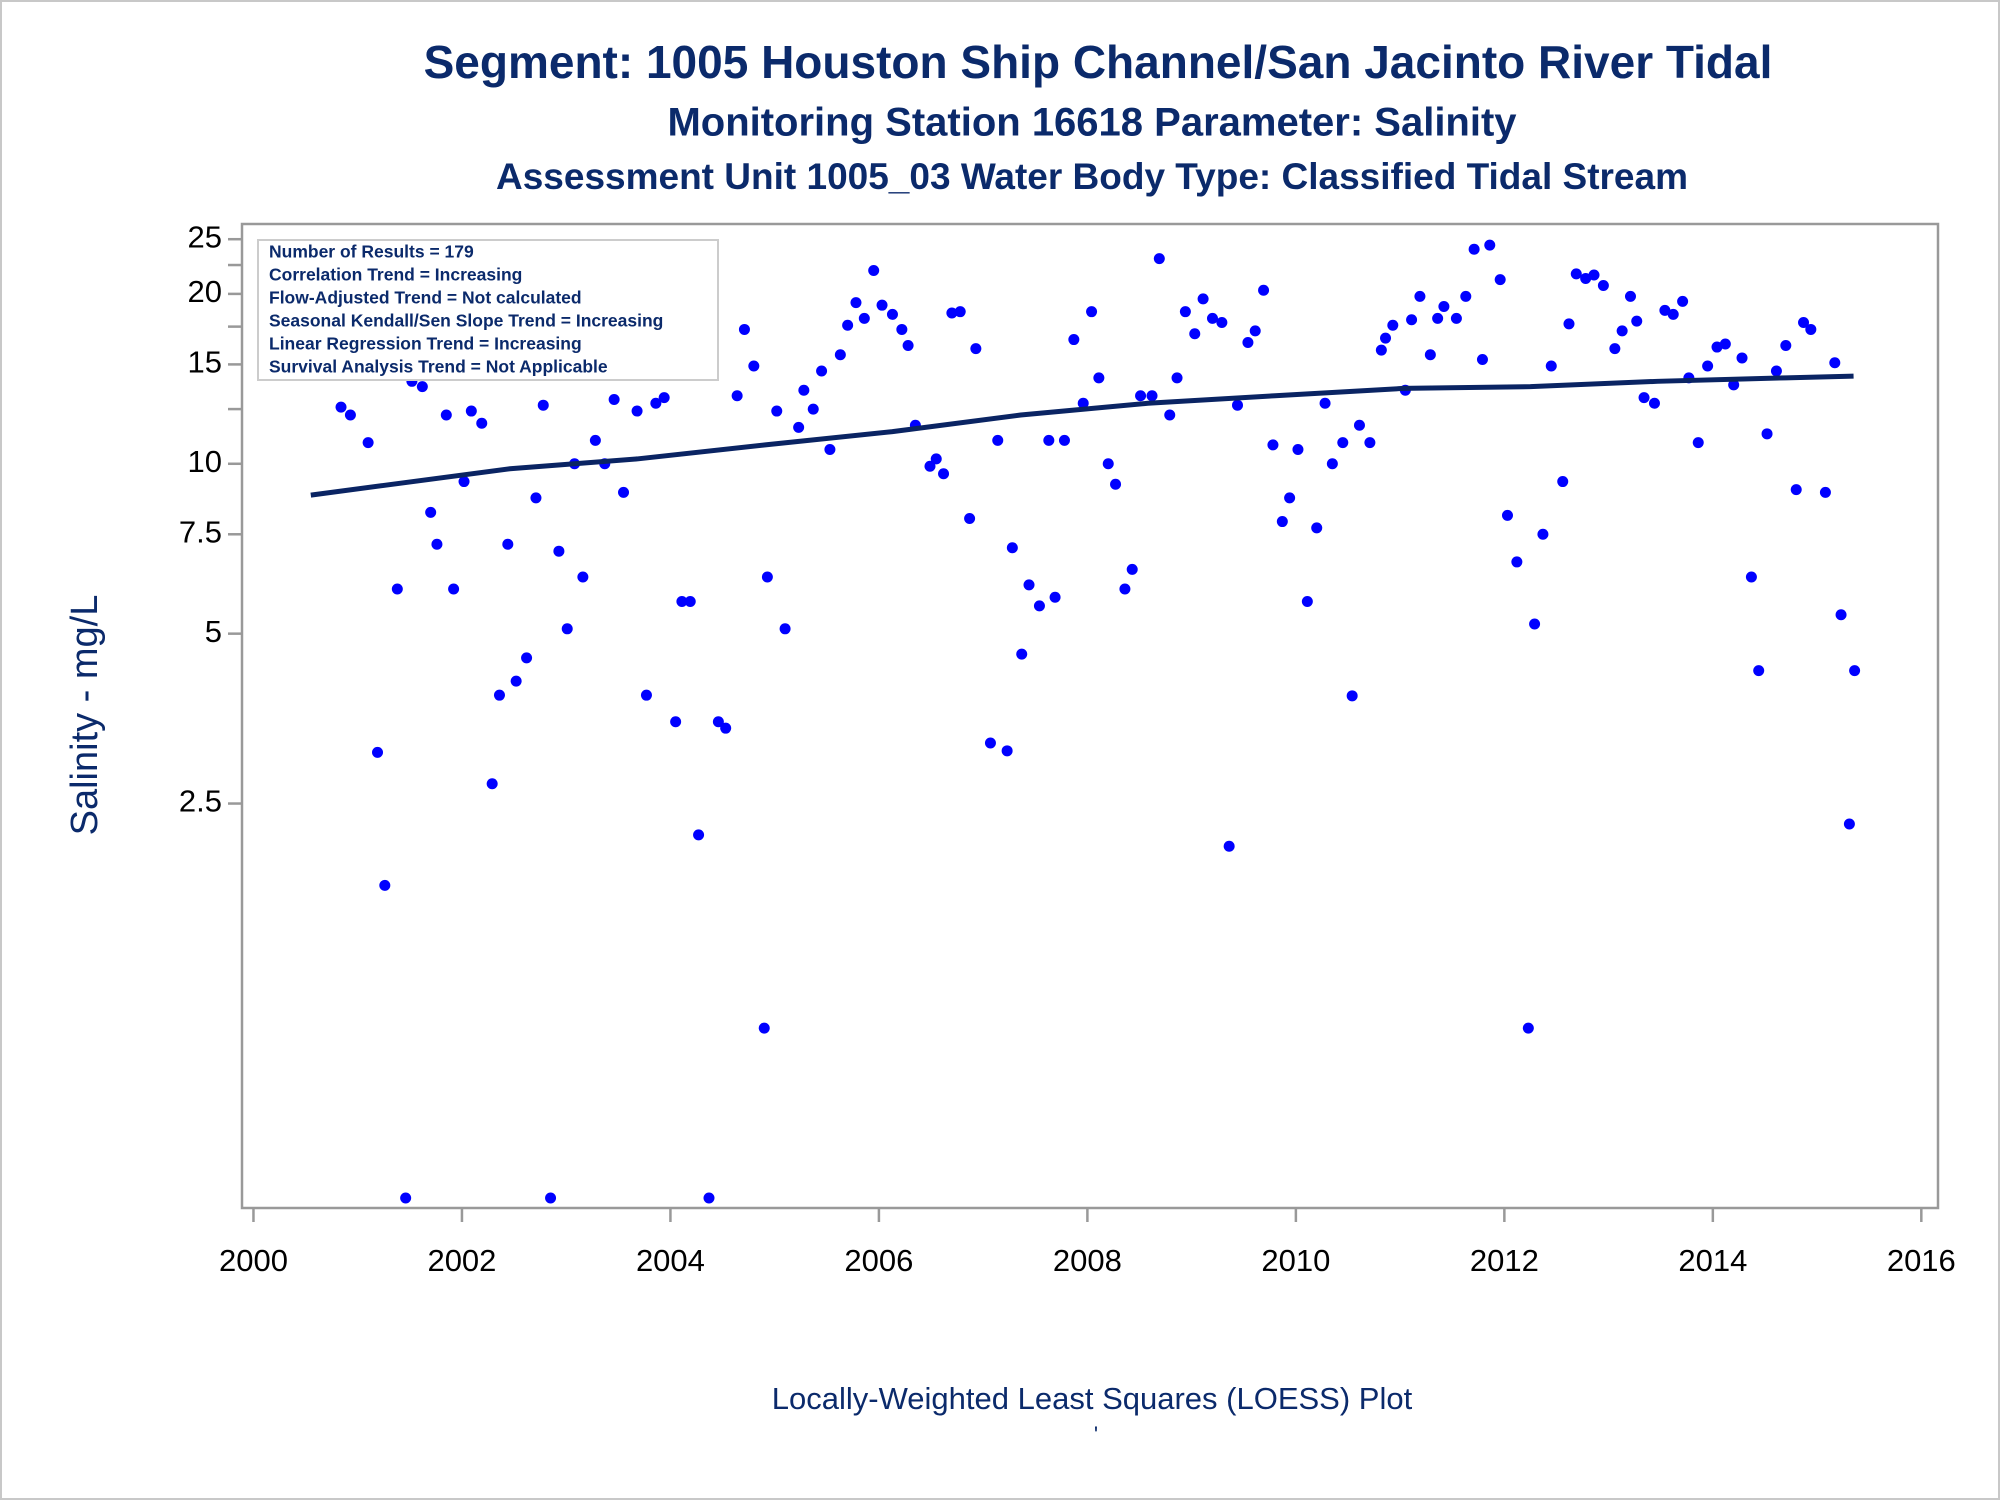 The width and height of the screenshot is (2000, 1500). Describe the element at coordinates (200, 531) in the screenshot. I see `y-tick-label: 7.5` at that location.